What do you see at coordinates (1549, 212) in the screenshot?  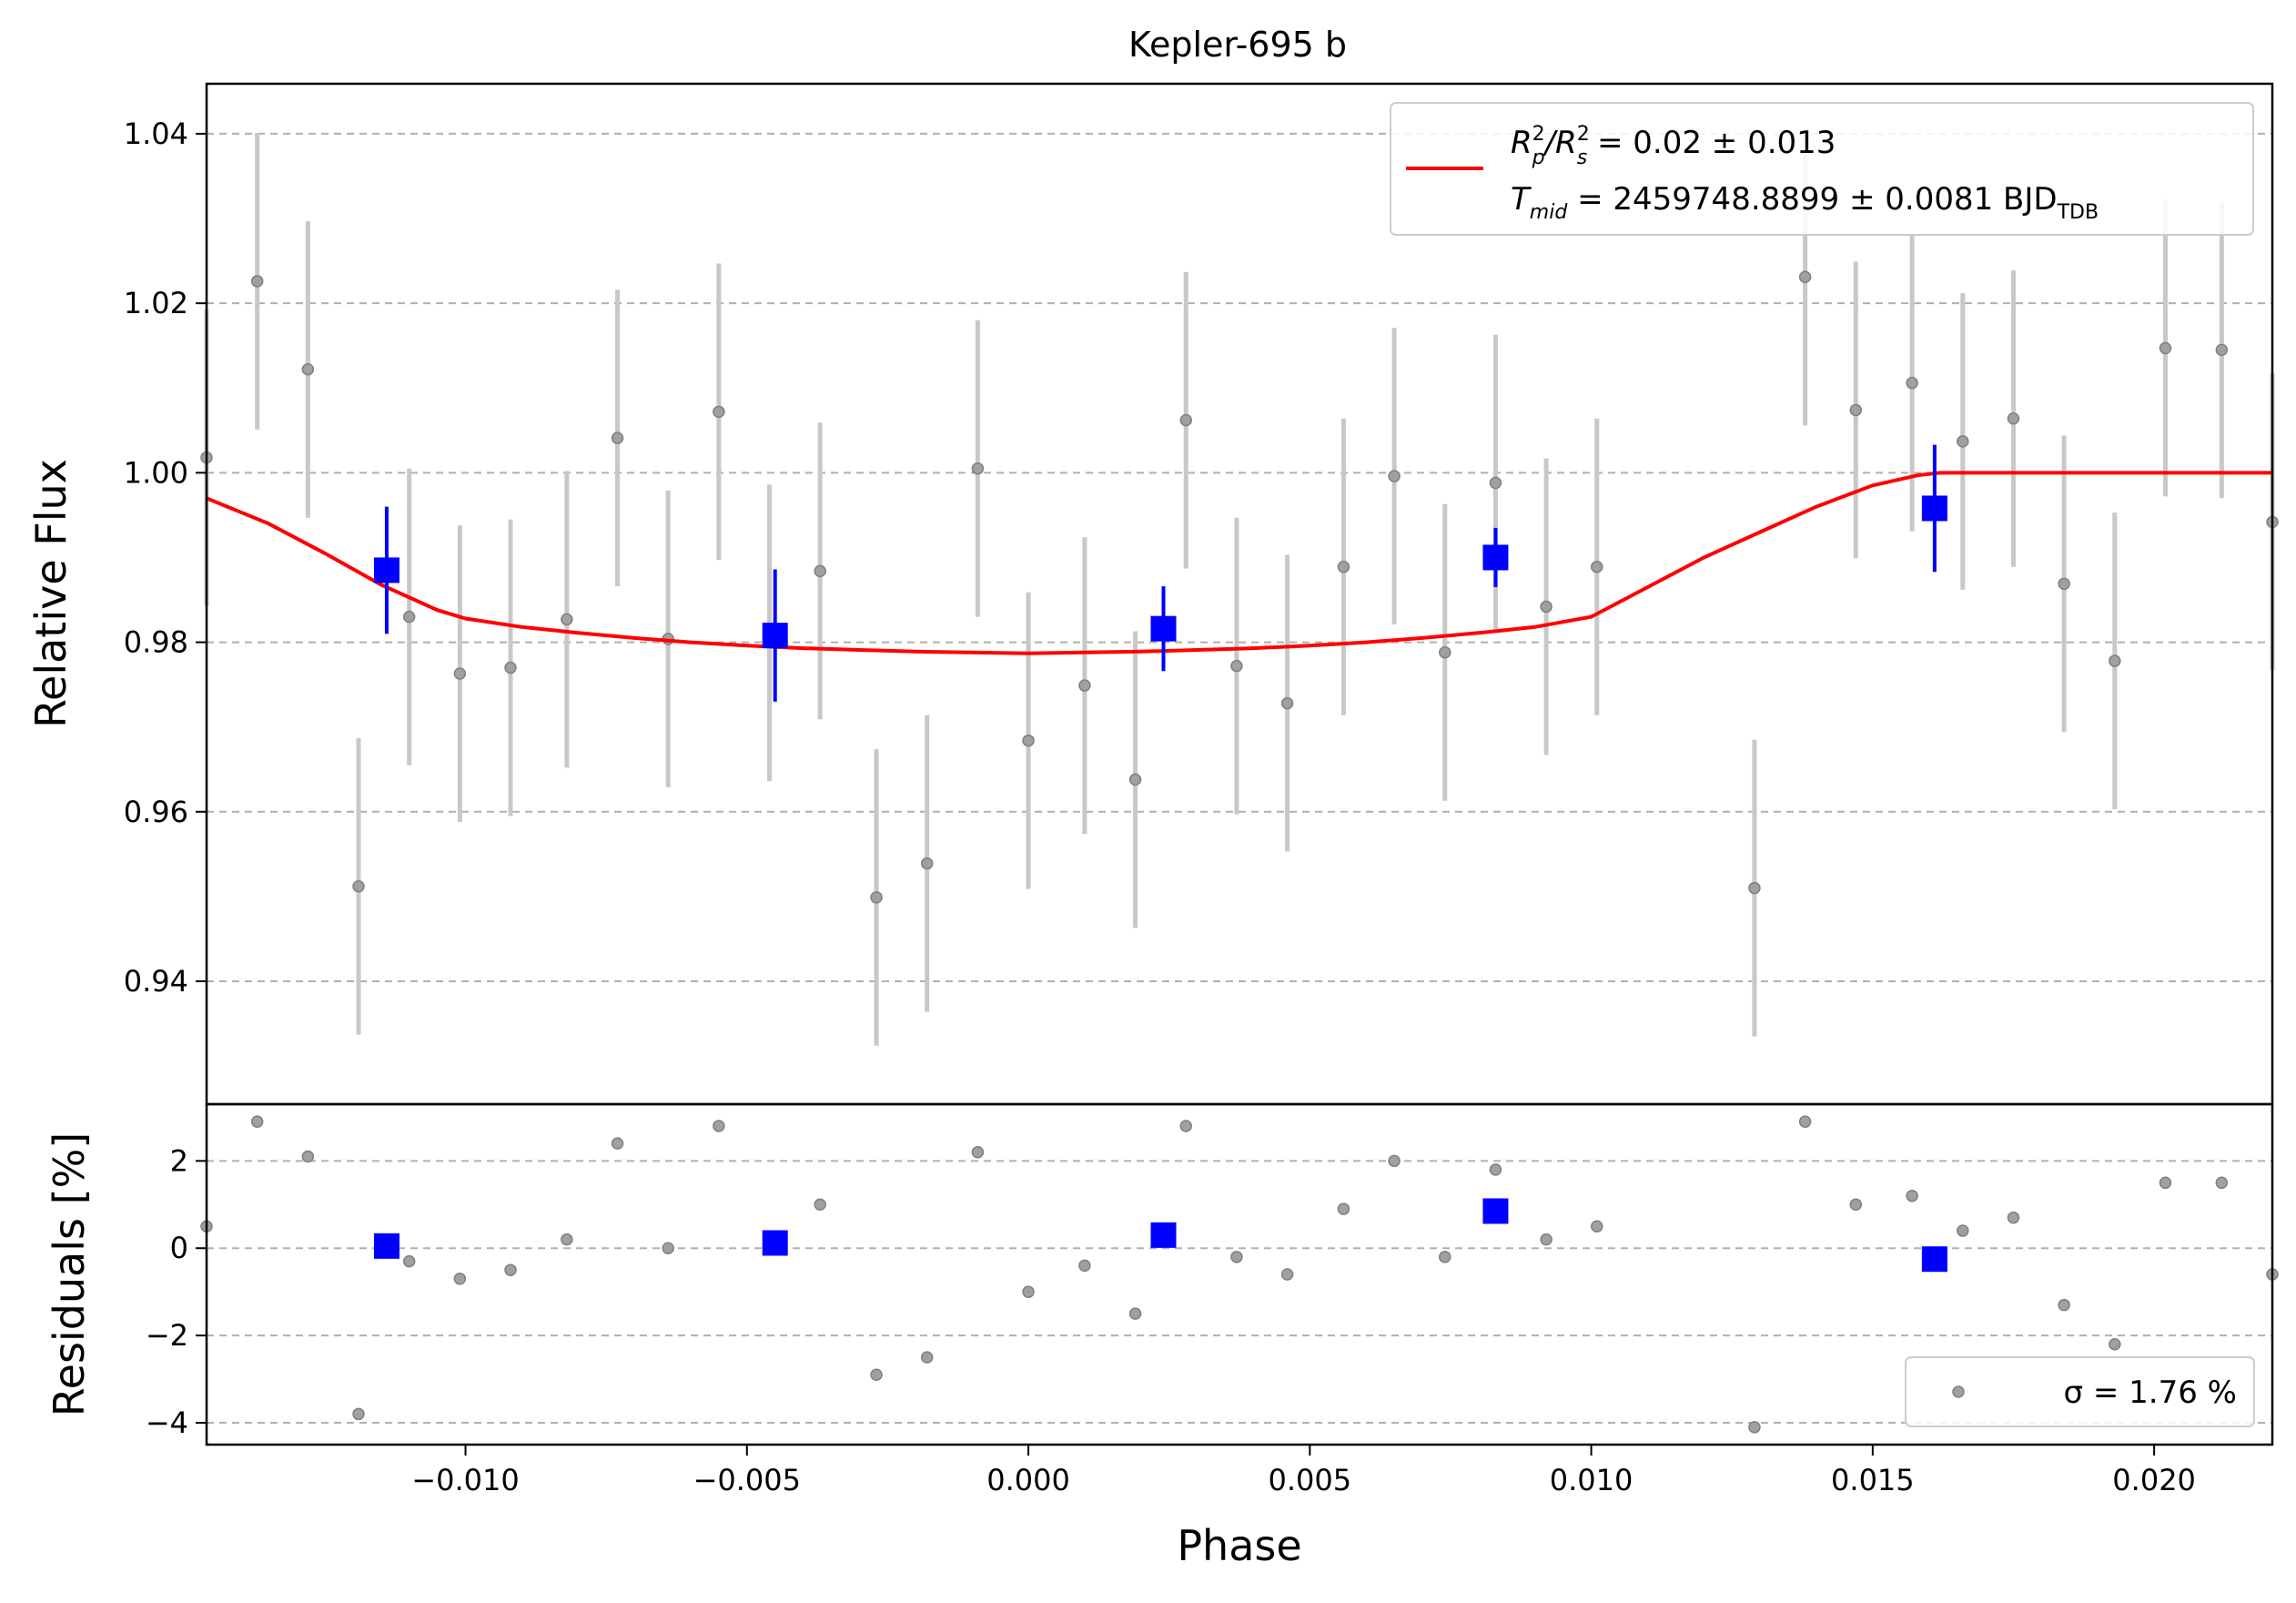 I see `legend-tmid-sub: mid` at bounding box center [1549, 212].